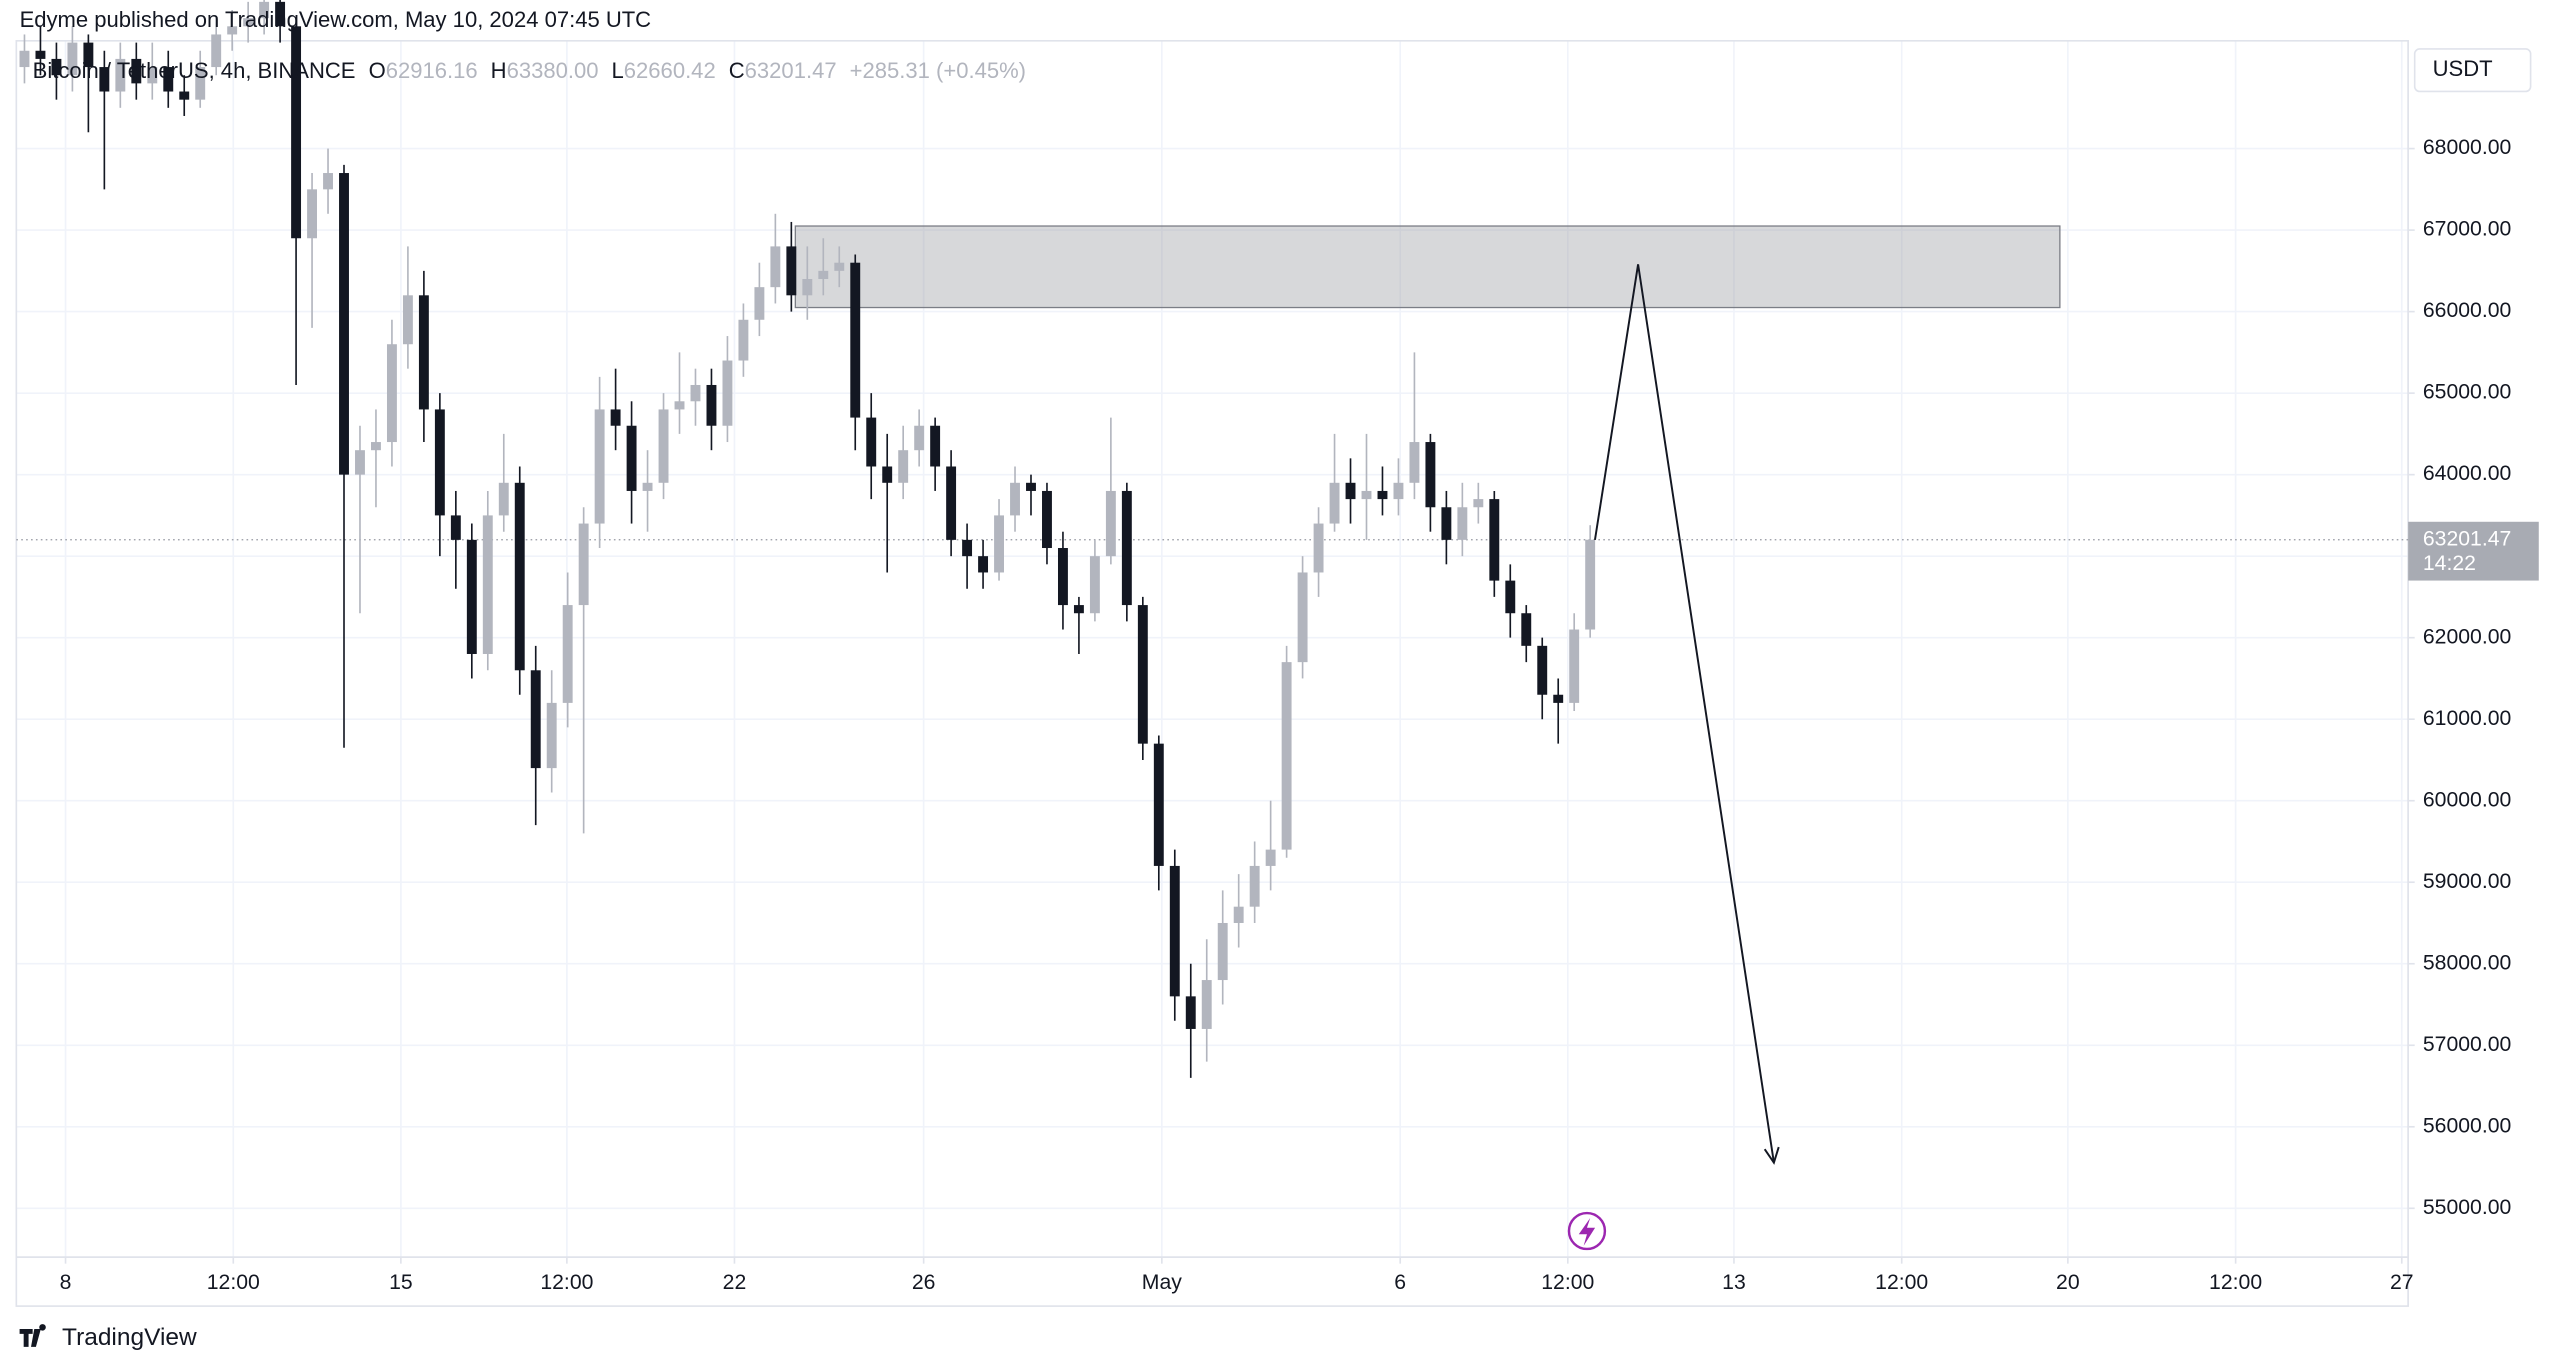 The height and width of the screenshot is (1367, 2560). I want to click on brand-logo, so click(32, 1335).